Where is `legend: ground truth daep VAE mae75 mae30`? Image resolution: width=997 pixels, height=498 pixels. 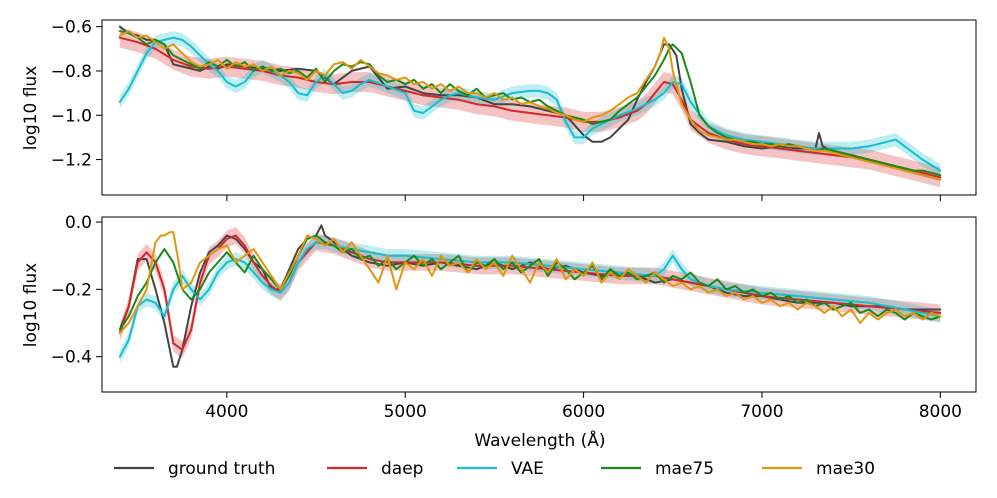
legend: ground truth daep VAE mae75 mae30 is located at coordinates (494, 469).